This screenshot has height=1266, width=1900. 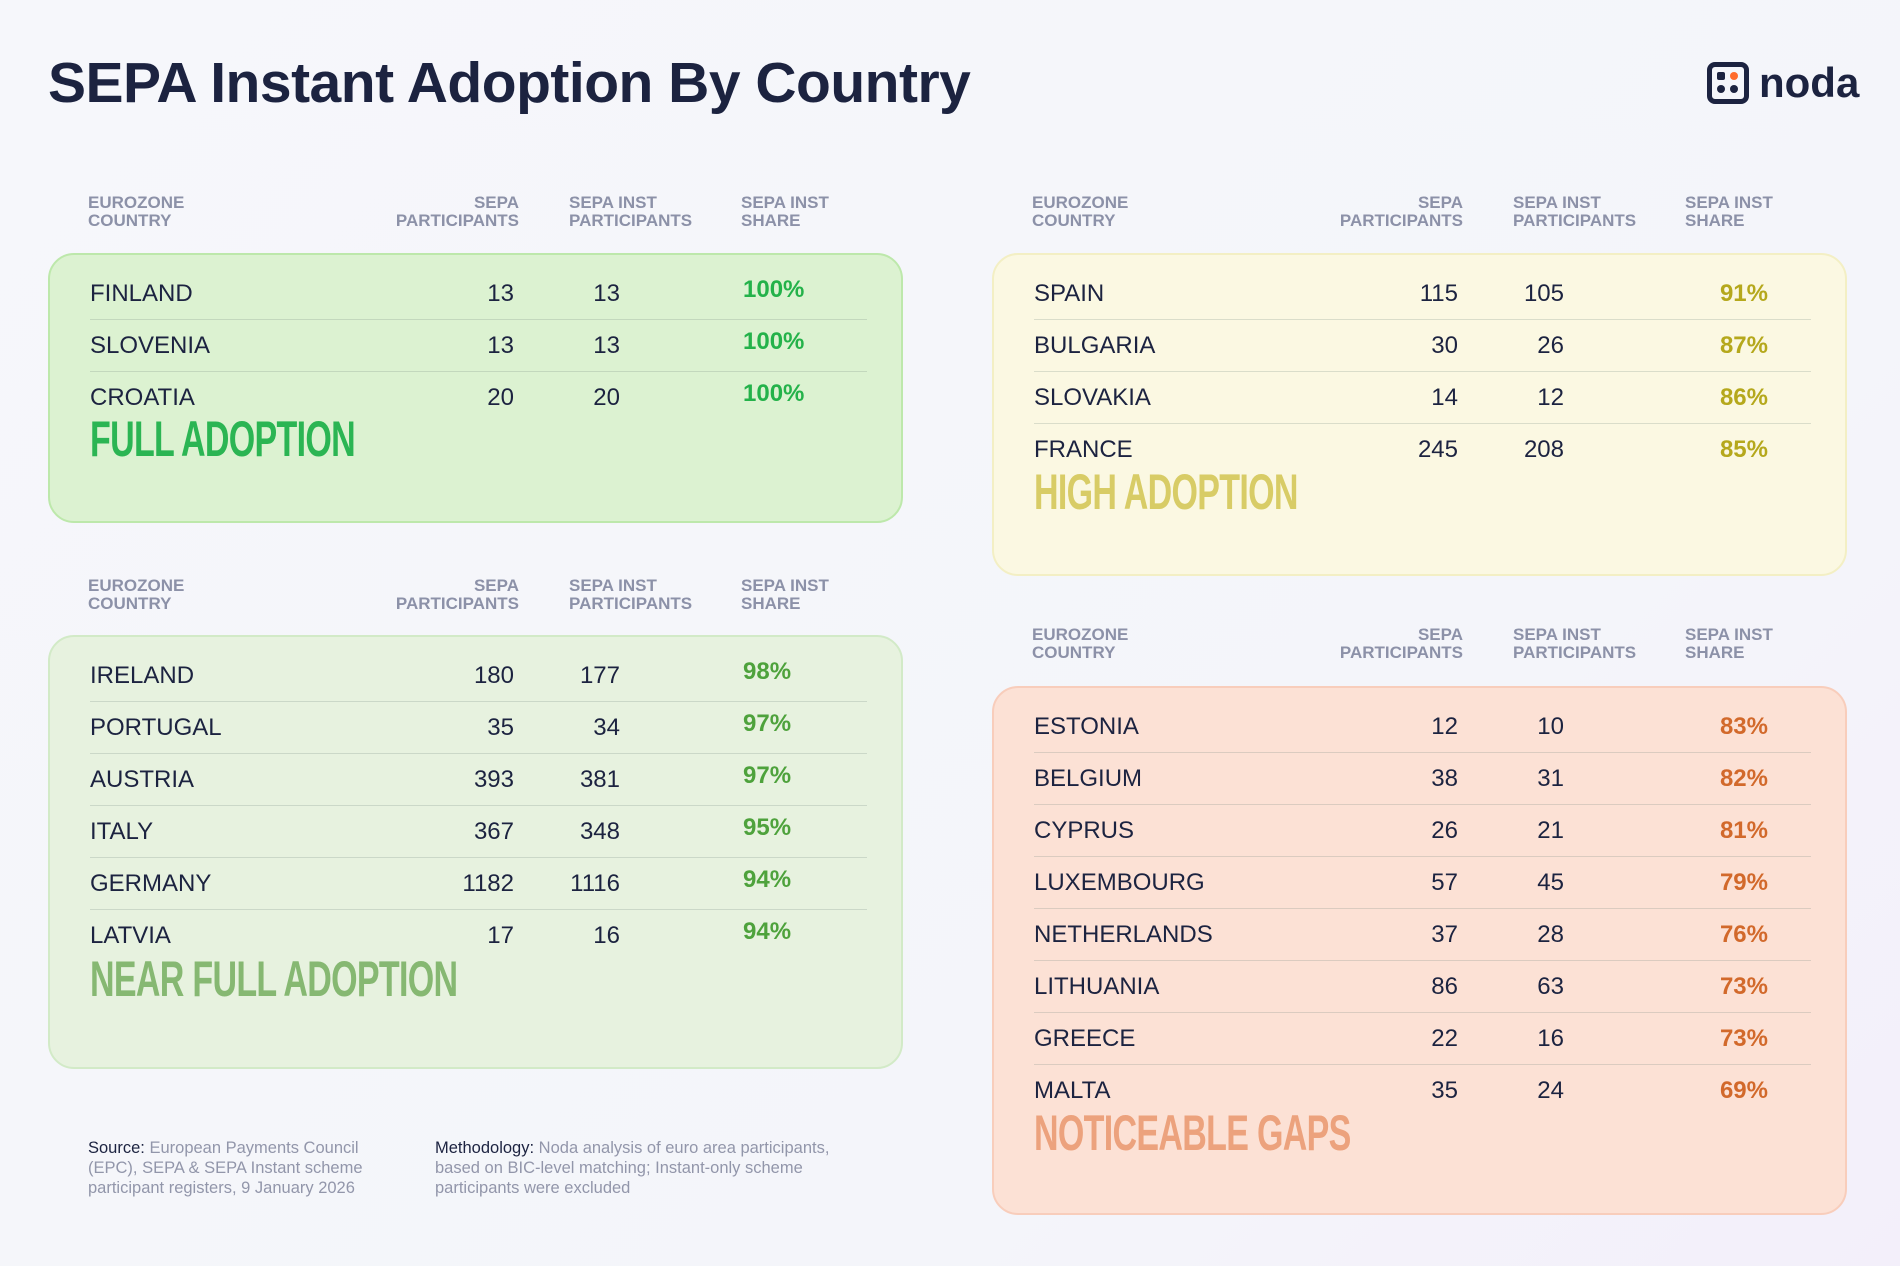 What do you see at coordinates (1097, 986) in the screenshot?
I see `country-name: LITHUANIA` at bounding box center [1097, 986].